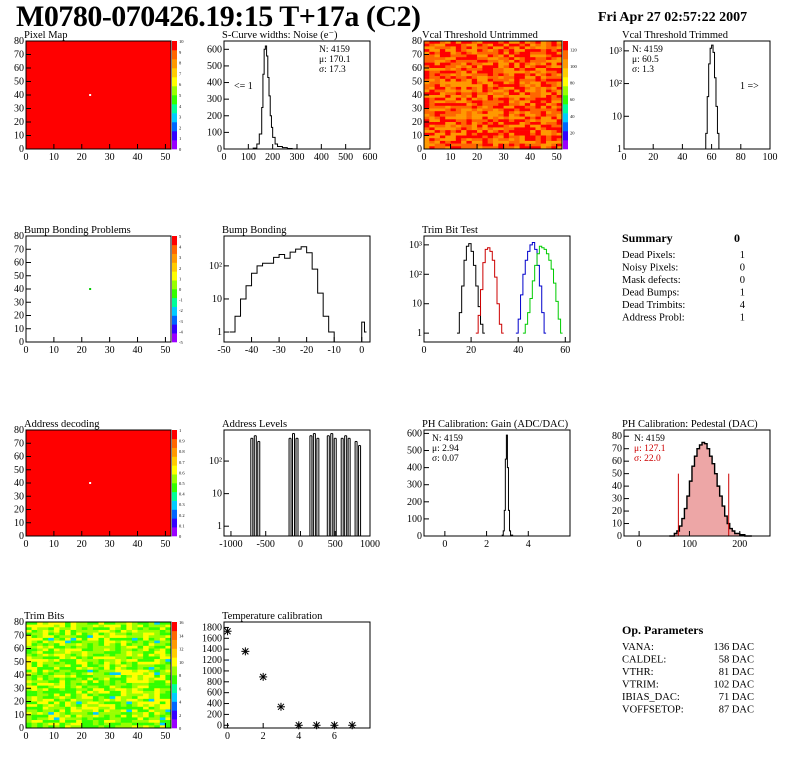  What do you see at coordinates (492, 153) in the screenshot?
I see `x-axis: 0 10 20 30 40 50` at bounding box center [492, 153].